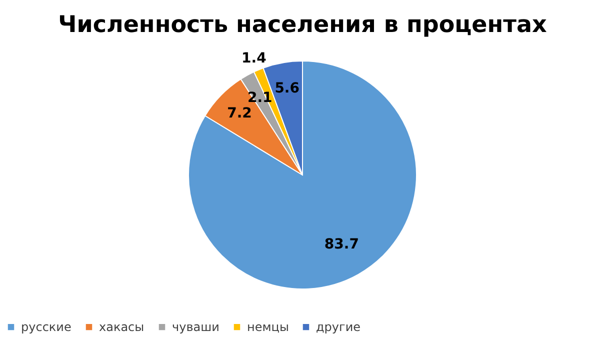 This screenshot has width=605, height=340. I want to click on legend-label: хакасы, so click(121, 327).